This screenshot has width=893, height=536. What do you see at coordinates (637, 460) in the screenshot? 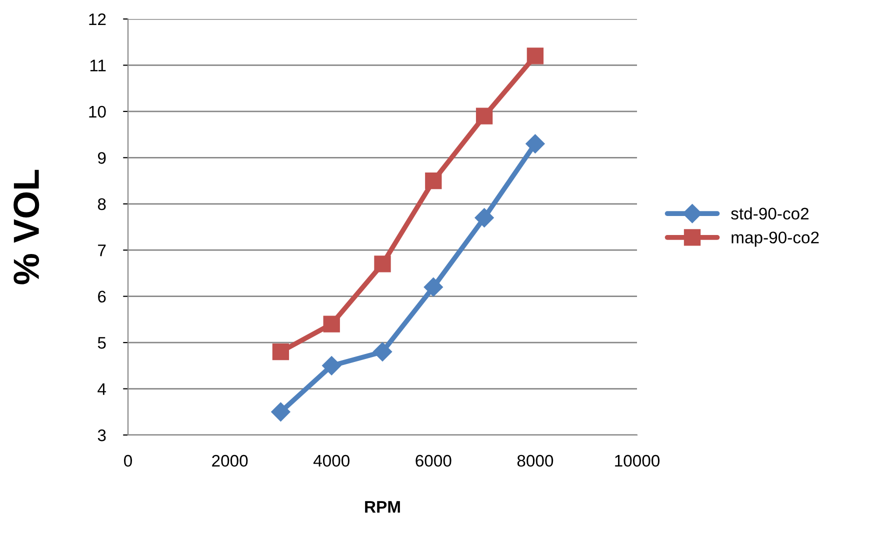
I see `x-tick-label: 10000` at bounding box center [637, 460].